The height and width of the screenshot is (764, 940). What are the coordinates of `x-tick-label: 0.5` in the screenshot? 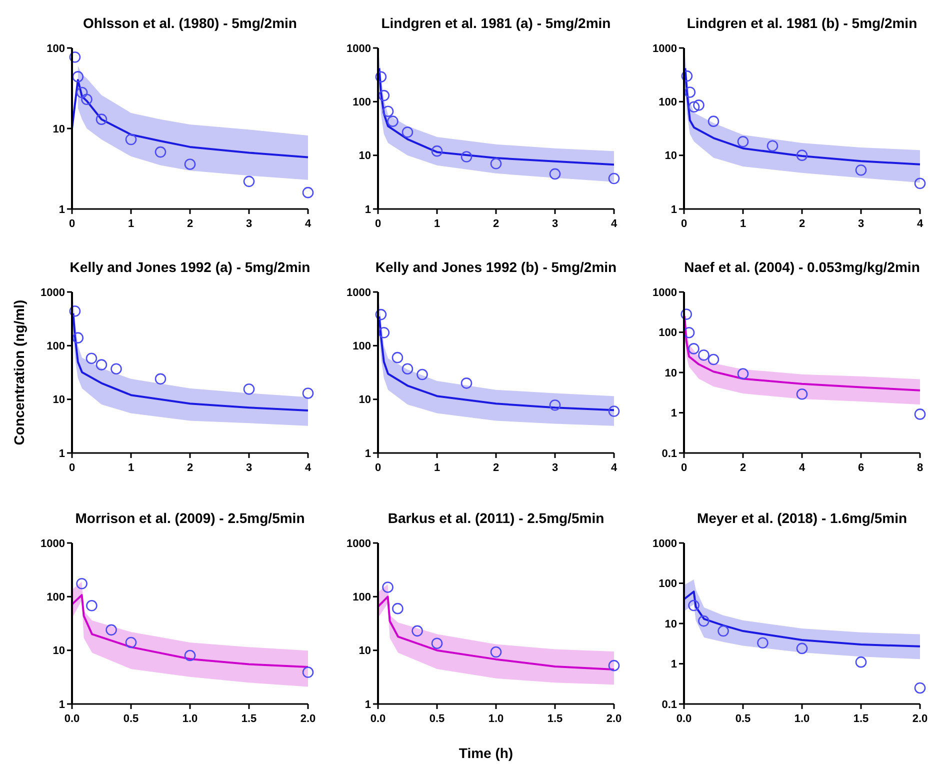 It's located at (437, 719).